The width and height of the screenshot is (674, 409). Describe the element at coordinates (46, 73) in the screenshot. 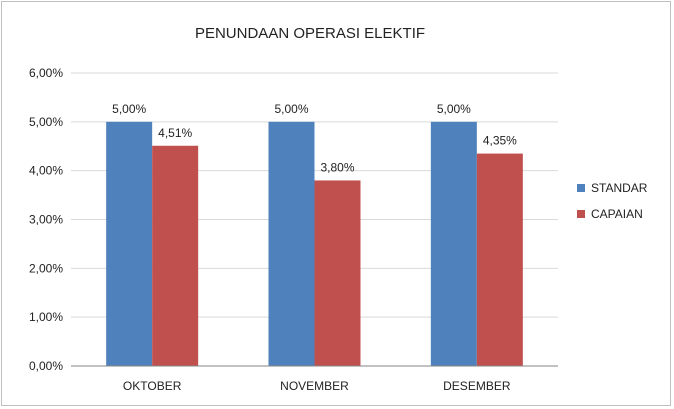

I see `y-tick-label: 6,00%` at that location.